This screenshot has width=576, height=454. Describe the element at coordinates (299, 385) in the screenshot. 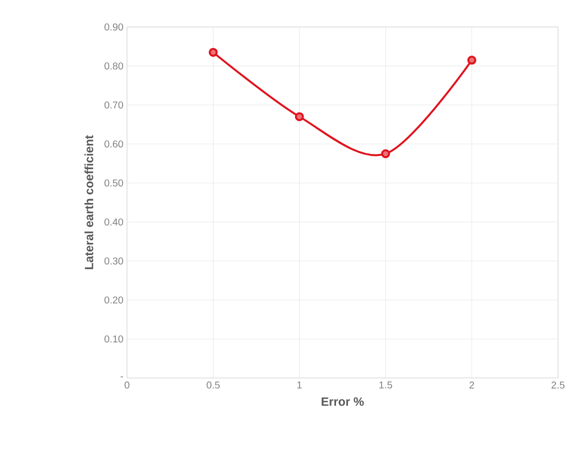

I see `x-tick-label: 1` at that location.